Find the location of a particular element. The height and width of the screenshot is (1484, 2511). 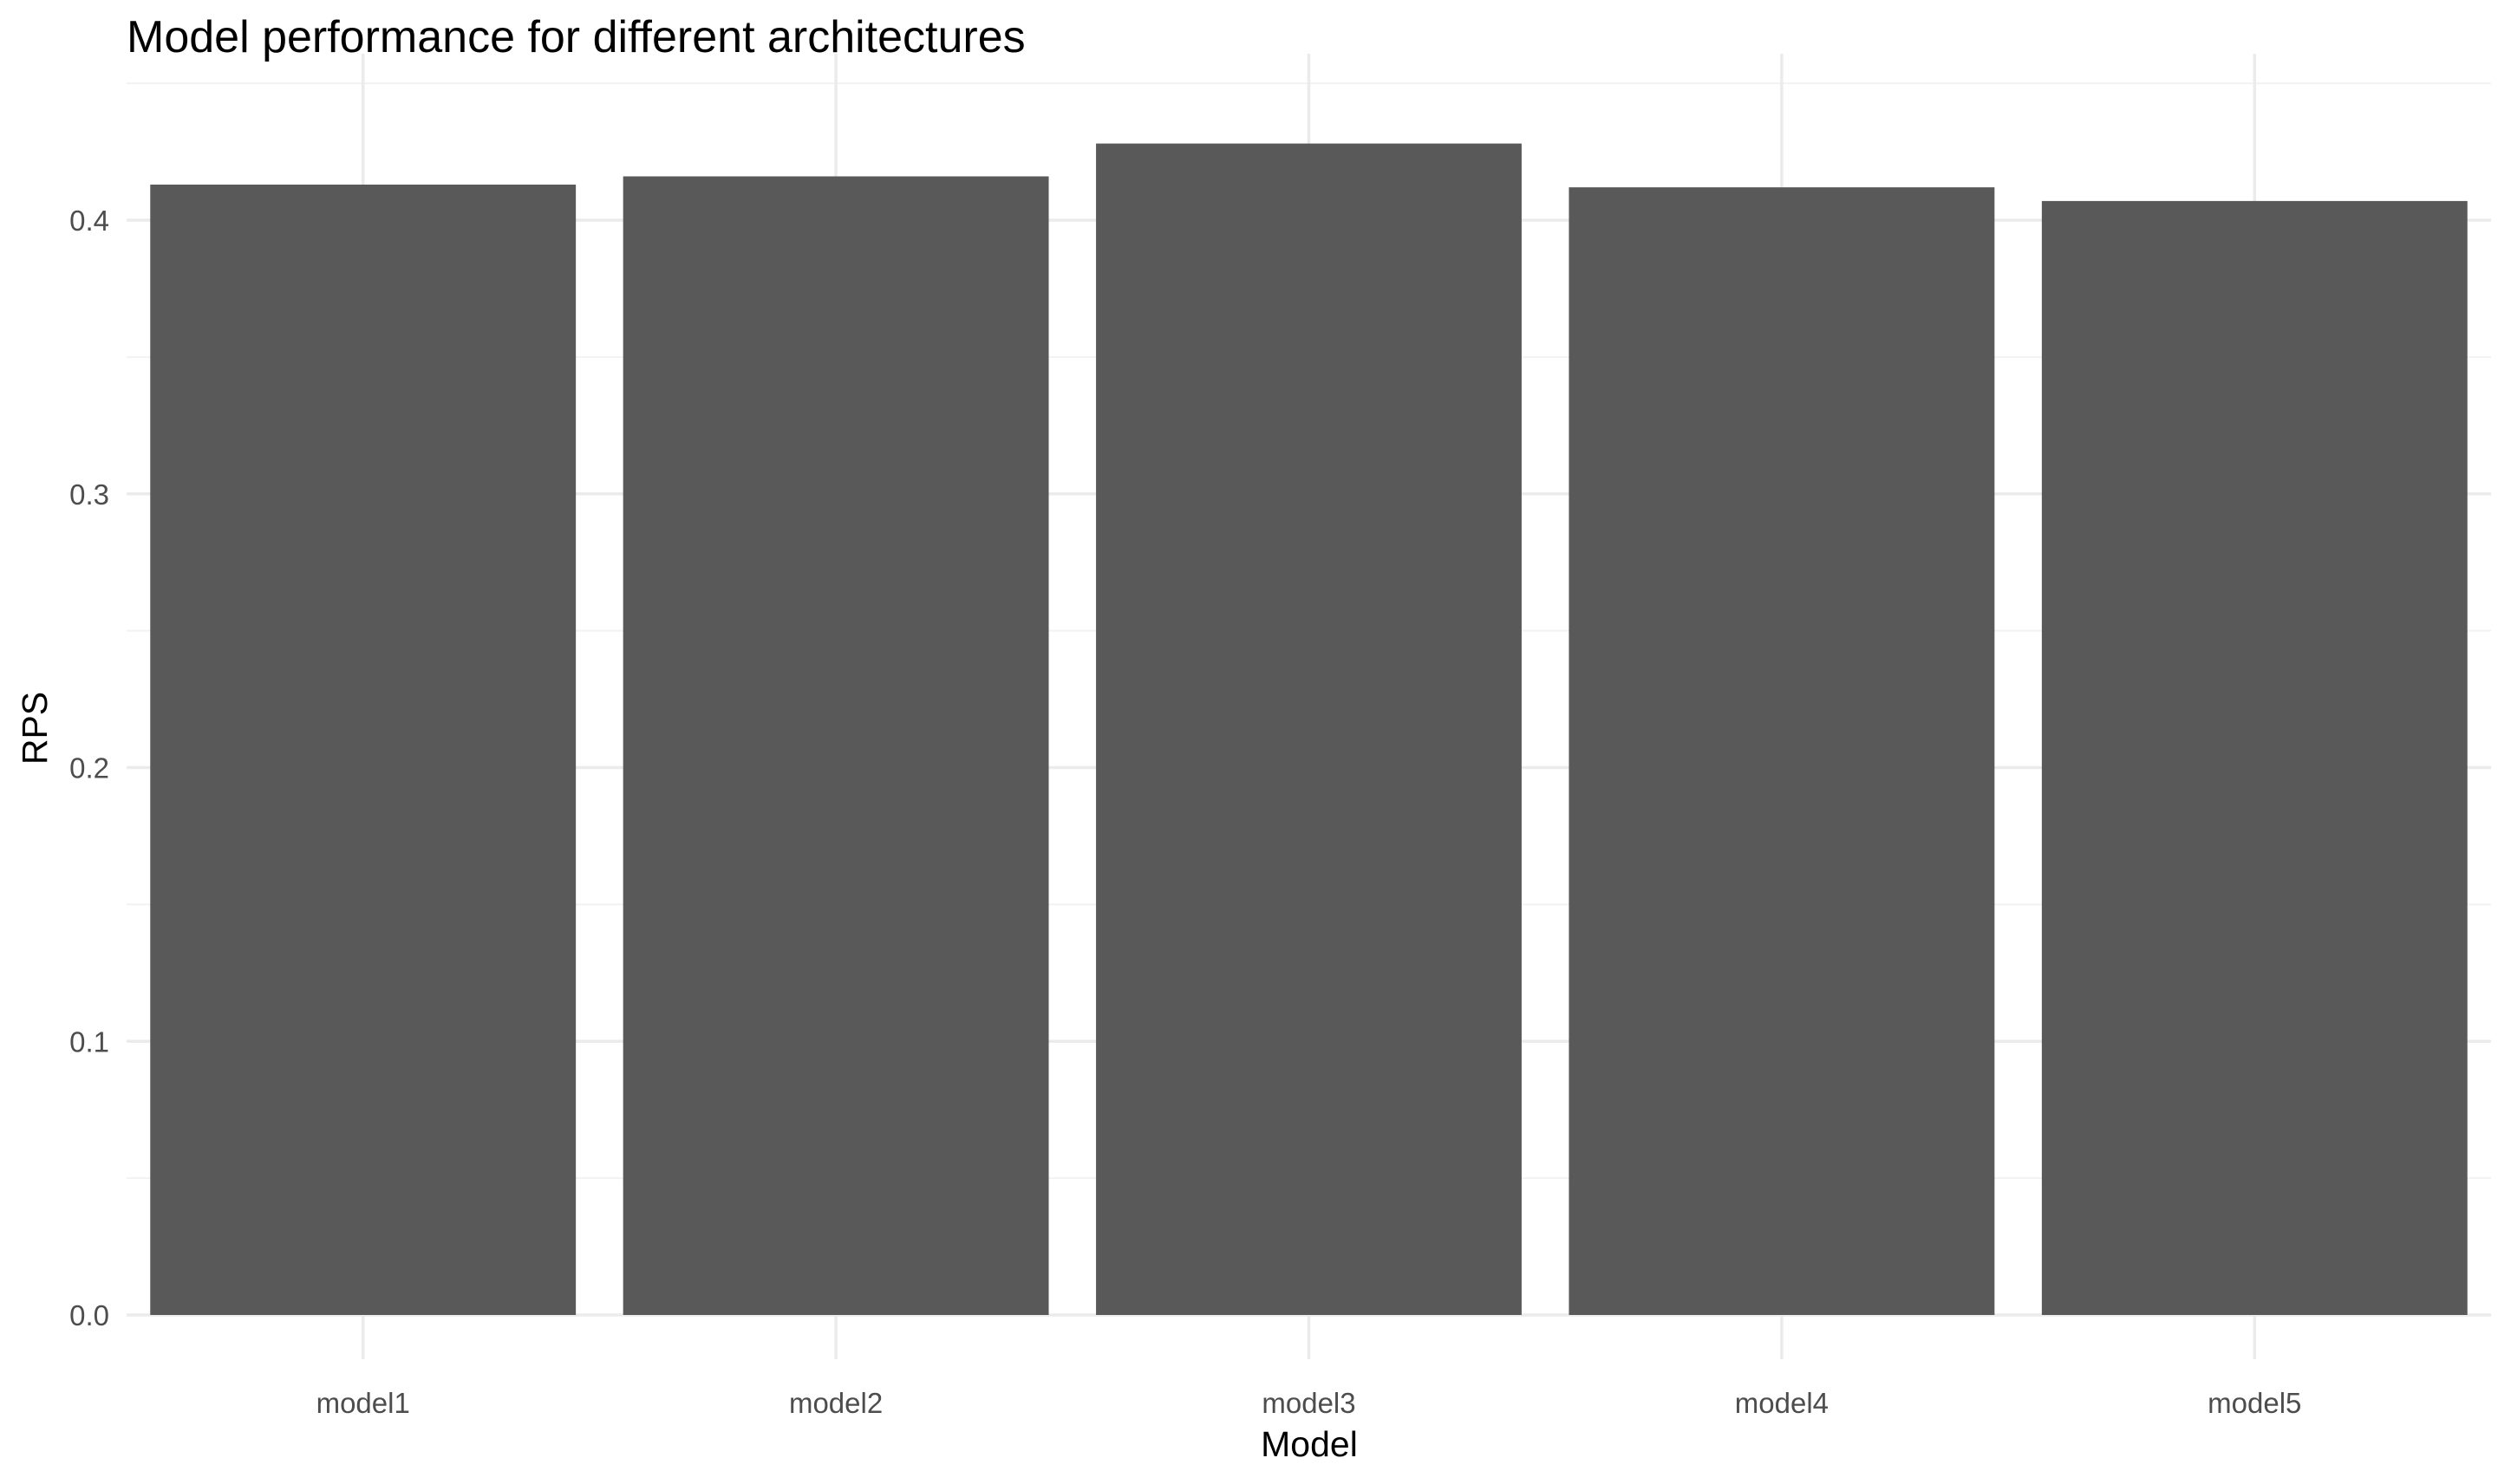

bar-model3 is located at coordinates (1309, 729).